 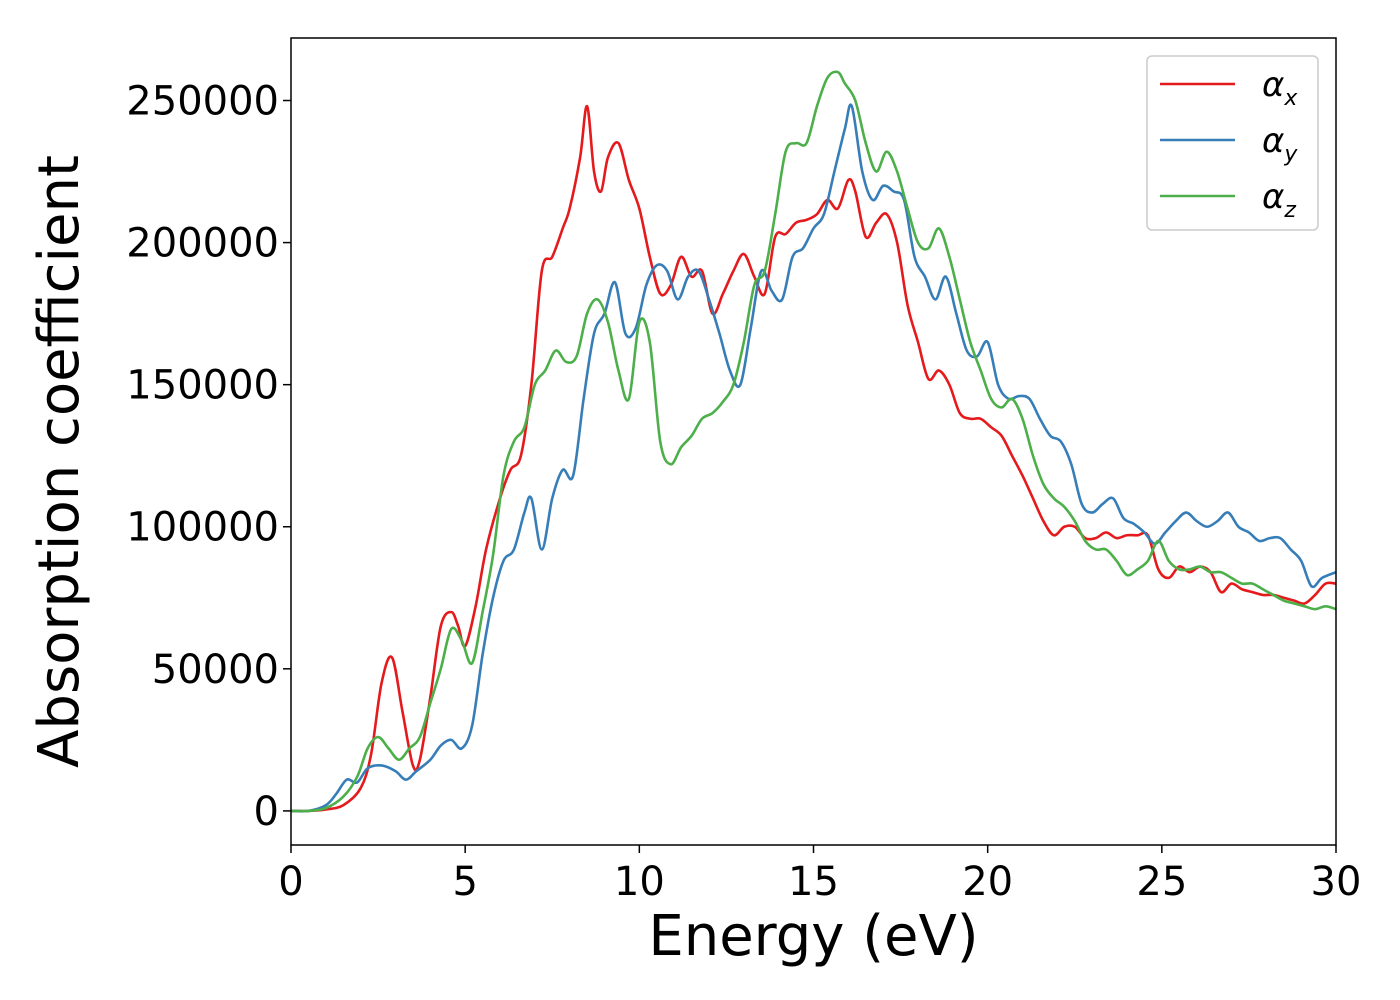 What do you see at coordinates (202, 528) in the screenshot?
I see `y-tick-label: 100000` at bounding box center [202, 528].